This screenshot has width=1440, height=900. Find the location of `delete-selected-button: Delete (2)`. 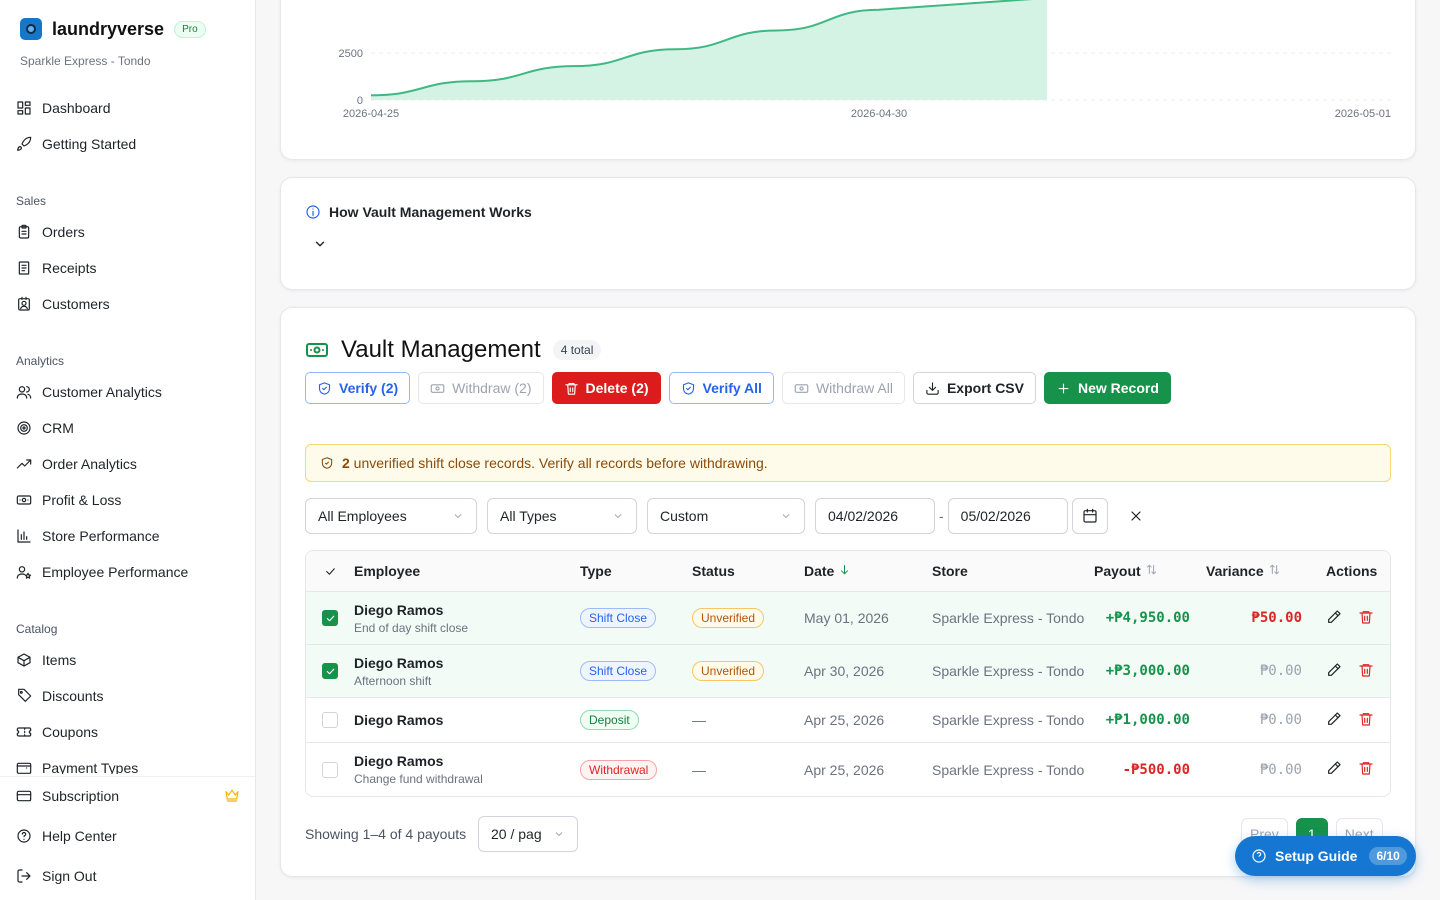

delete-selected-button: Delete (2) is located at coordinates (606, 388).